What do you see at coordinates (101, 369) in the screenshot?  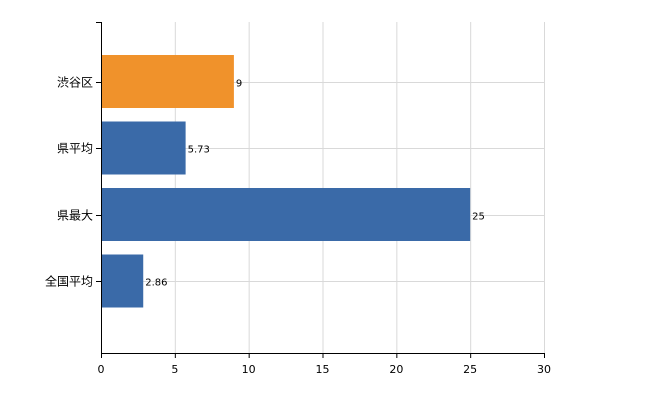 I see `x-tick-label: 0` at bounding box center [101, 369].